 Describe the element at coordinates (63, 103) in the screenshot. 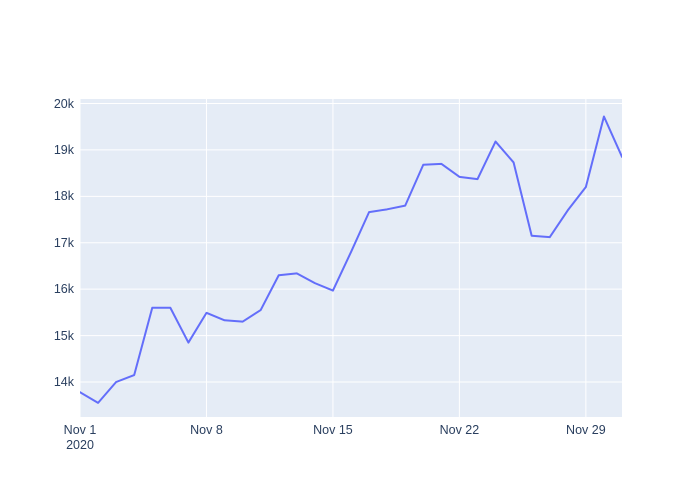

I see `y-tick-label: 20k` at that location.